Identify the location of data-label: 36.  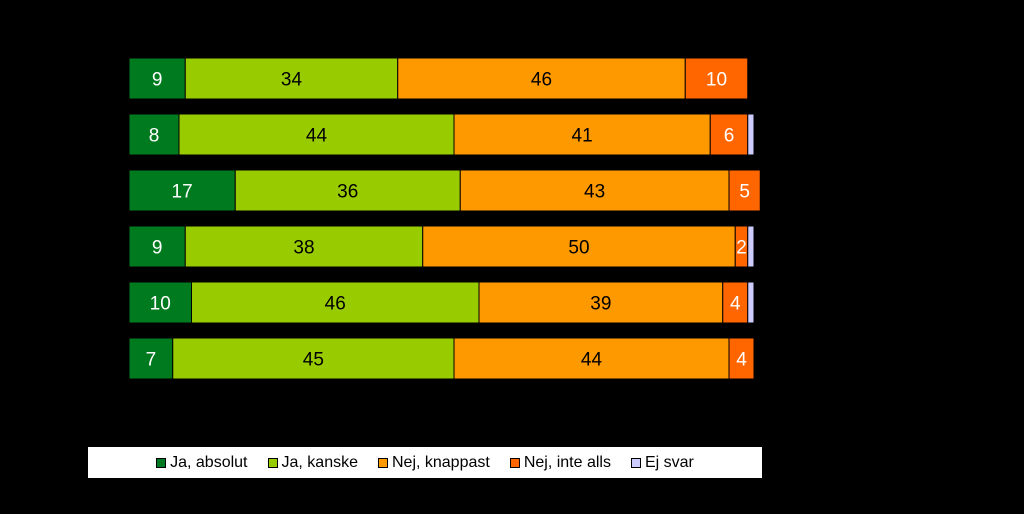
(347, 192).